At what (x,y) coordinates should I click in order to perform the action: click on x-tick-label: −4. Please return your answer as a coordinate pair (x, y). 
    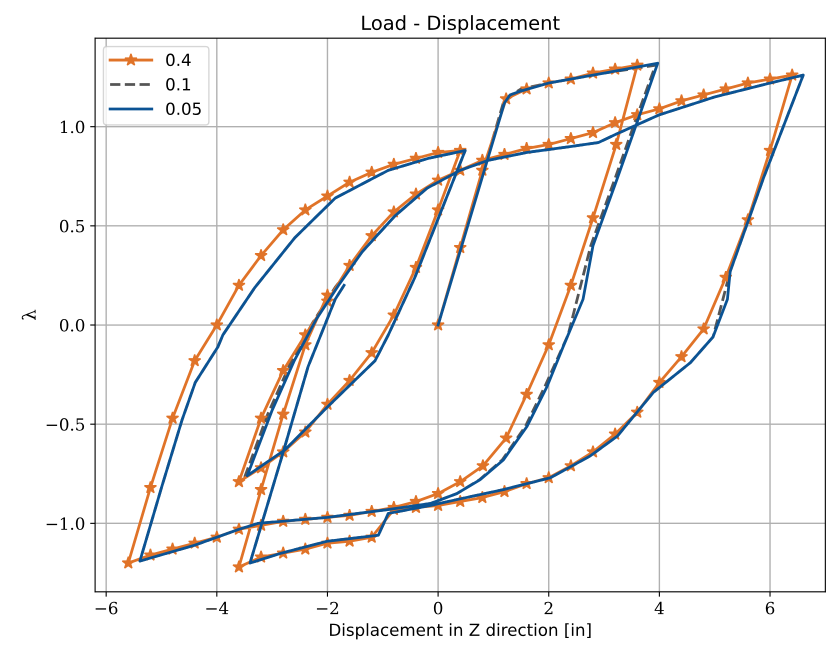
    Looking at the image, I should click on (217, 608).